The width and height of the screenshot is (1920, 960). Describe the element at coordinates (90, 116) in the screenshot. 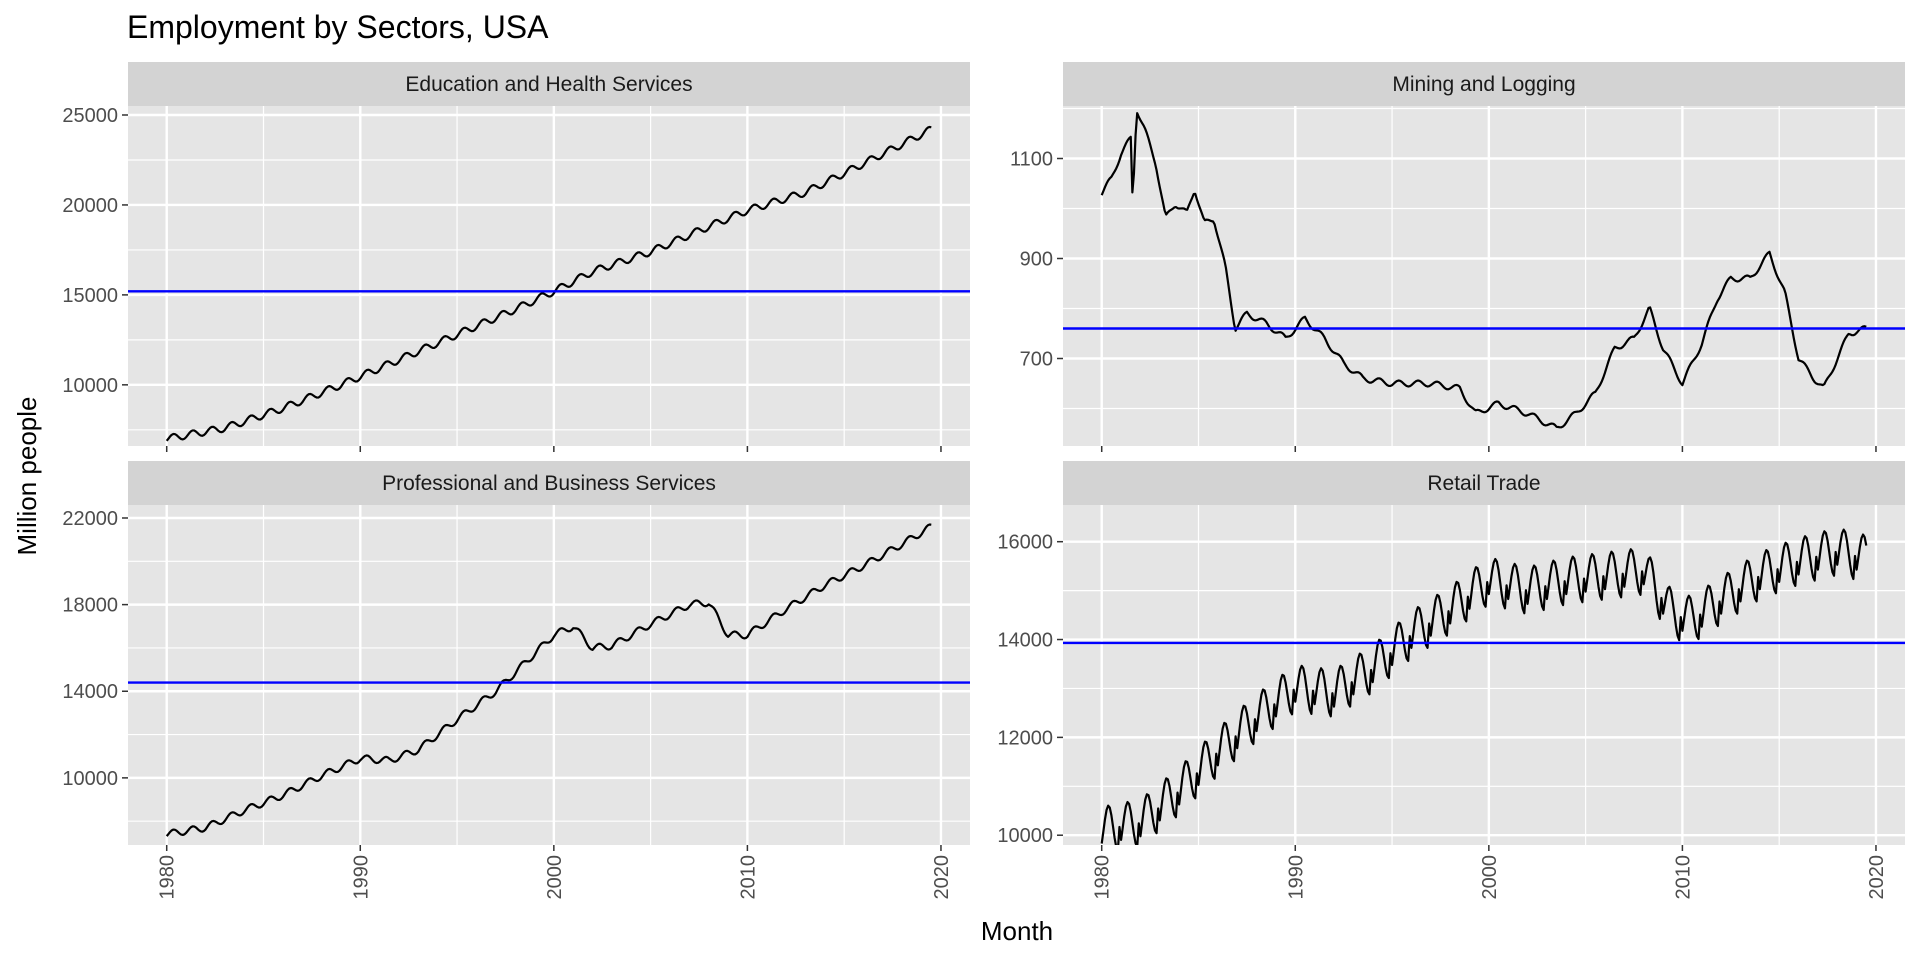

I see `y-tick-label: 25000` at that location.